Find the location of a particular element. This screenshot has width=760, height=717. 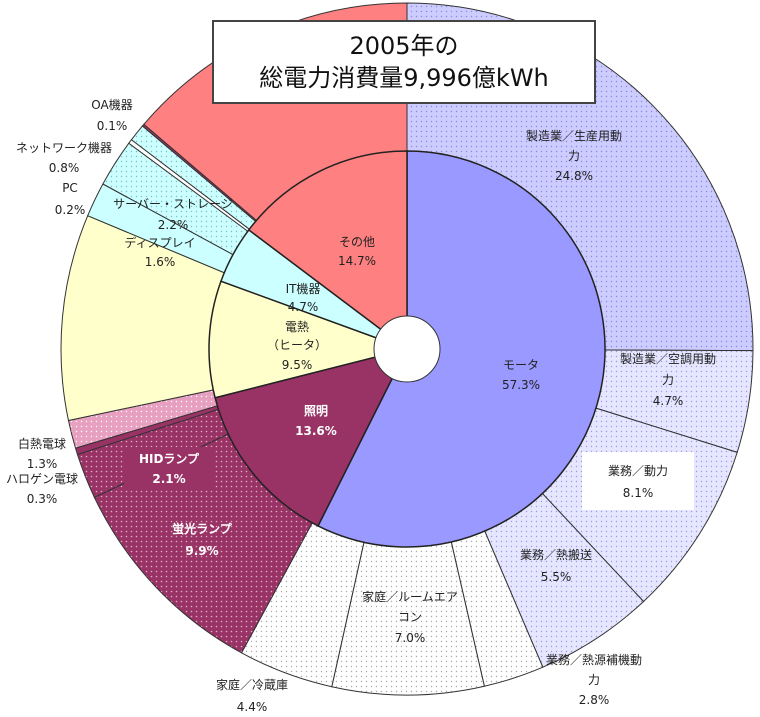

label-motor-pct: 57.3% is located at coordinates (521, 385).